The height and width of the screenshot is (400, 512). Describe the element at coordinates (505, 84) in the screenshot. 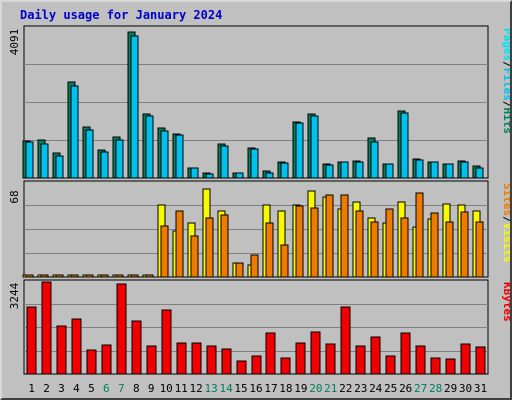

I see `legend-files: Files` at that location.